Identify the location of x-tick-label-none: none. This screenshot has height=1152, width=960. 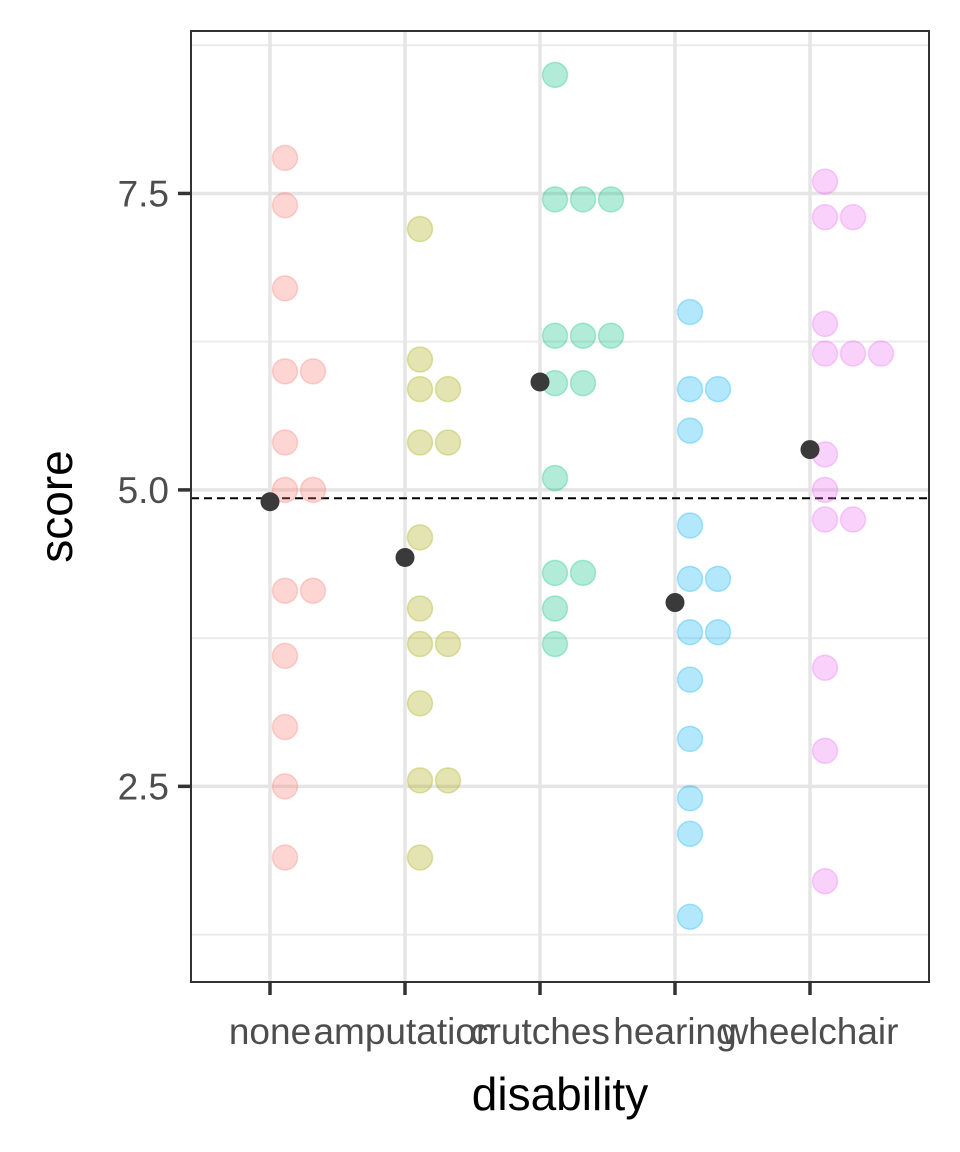
(270, 1031).